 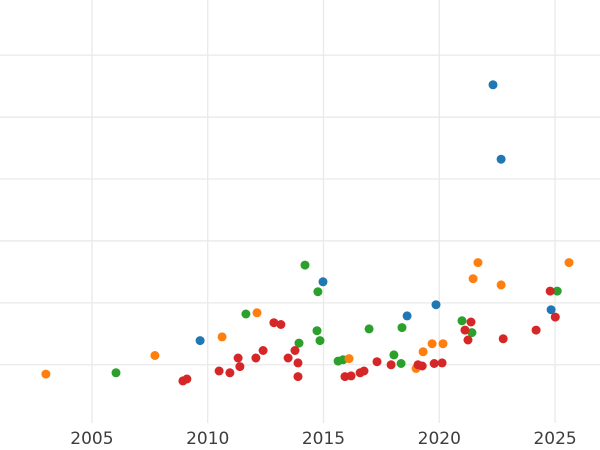 What do you see at coordinates (369, 336) in the screenshot?
I see `series-red` at bounding box center [369, 336].